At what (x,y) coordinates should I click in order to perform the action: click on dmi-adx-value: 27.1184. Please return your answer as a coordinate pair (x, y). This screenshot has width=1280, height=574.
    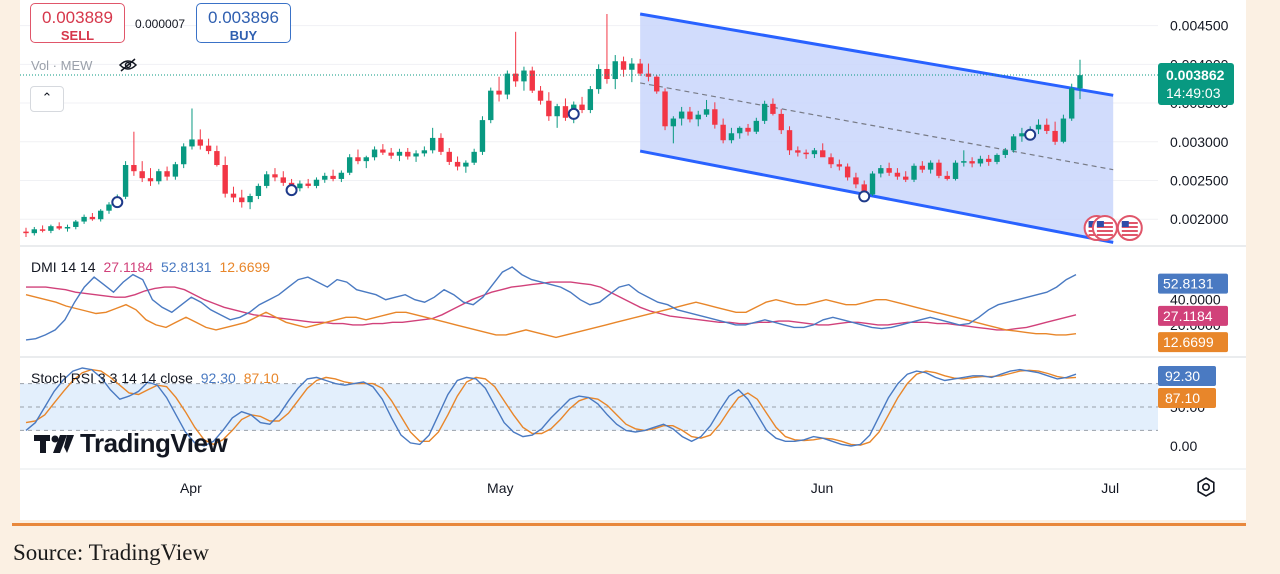
    Looking at the image, I should click on (128, 267).